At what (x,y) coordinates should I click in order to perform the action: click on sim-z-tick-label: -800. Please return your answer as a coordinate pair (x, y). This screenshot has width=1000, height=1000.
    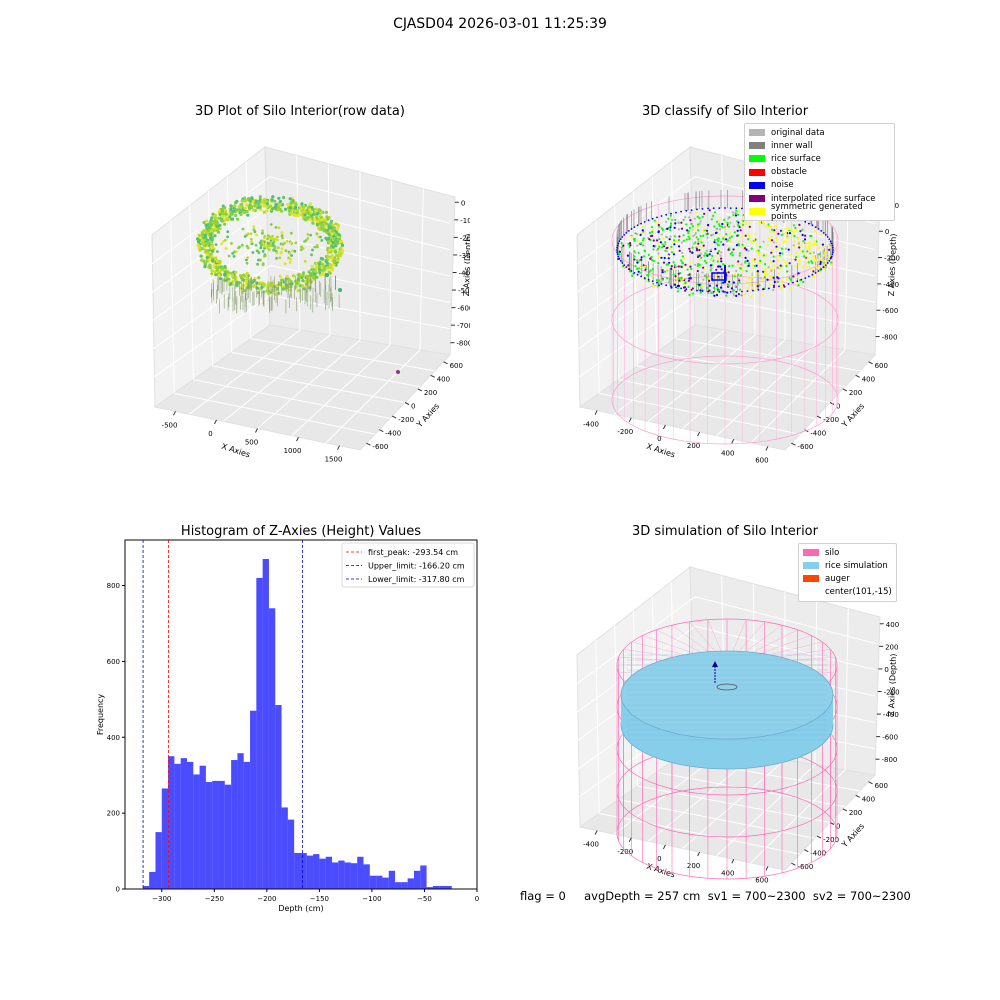
    Looking at the image, I should click on (890, 760).